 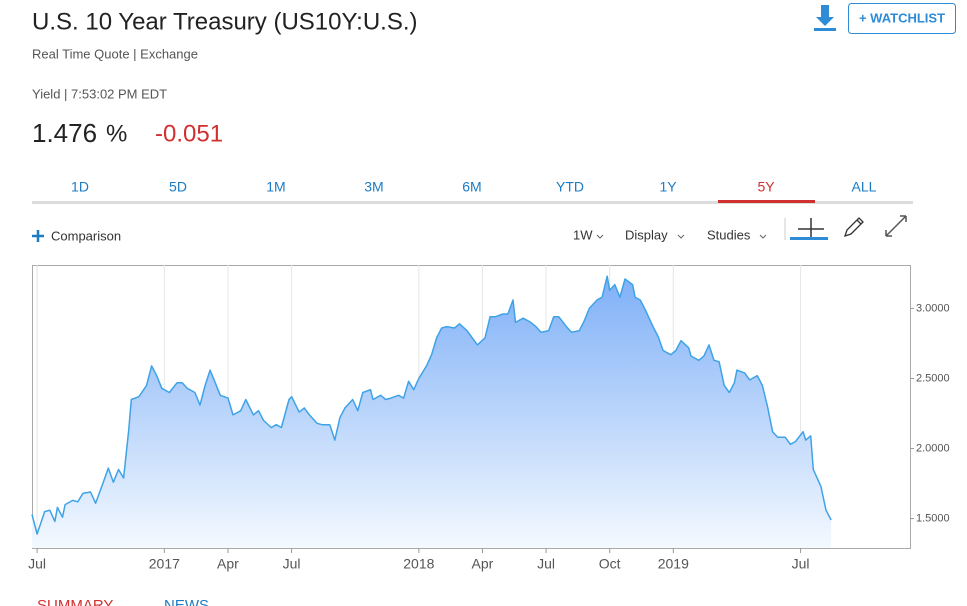 What do you see at coordinates (38, 236) in the screenshot?
I see `plus-icon` at bounding box center [38, 236].